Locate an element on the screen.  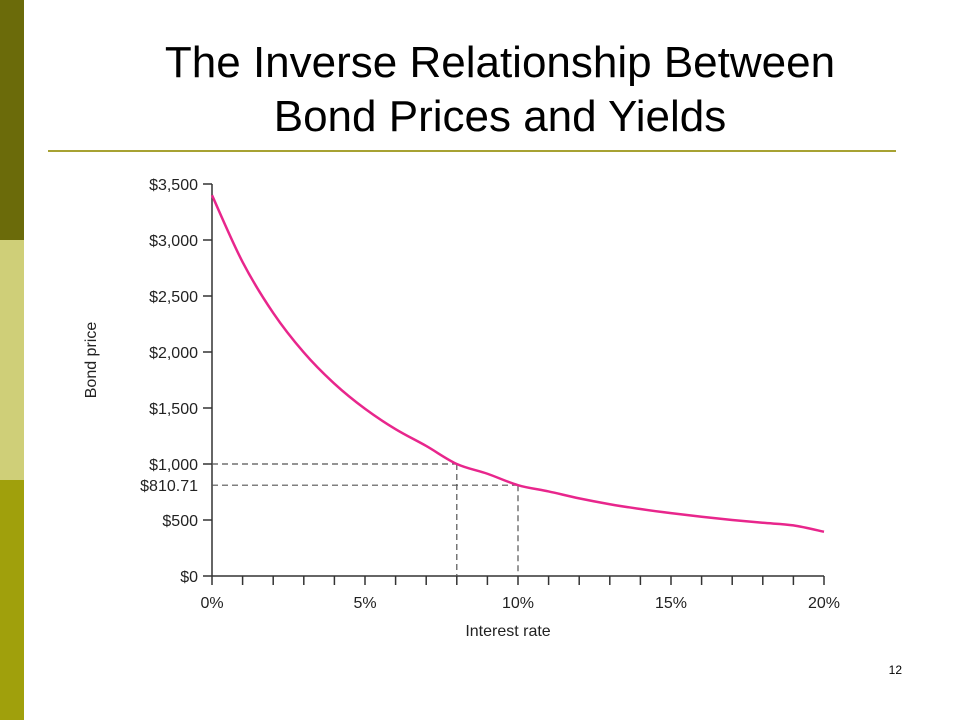
y-tick-label: $2,500 is located at coordinates (173, 297).